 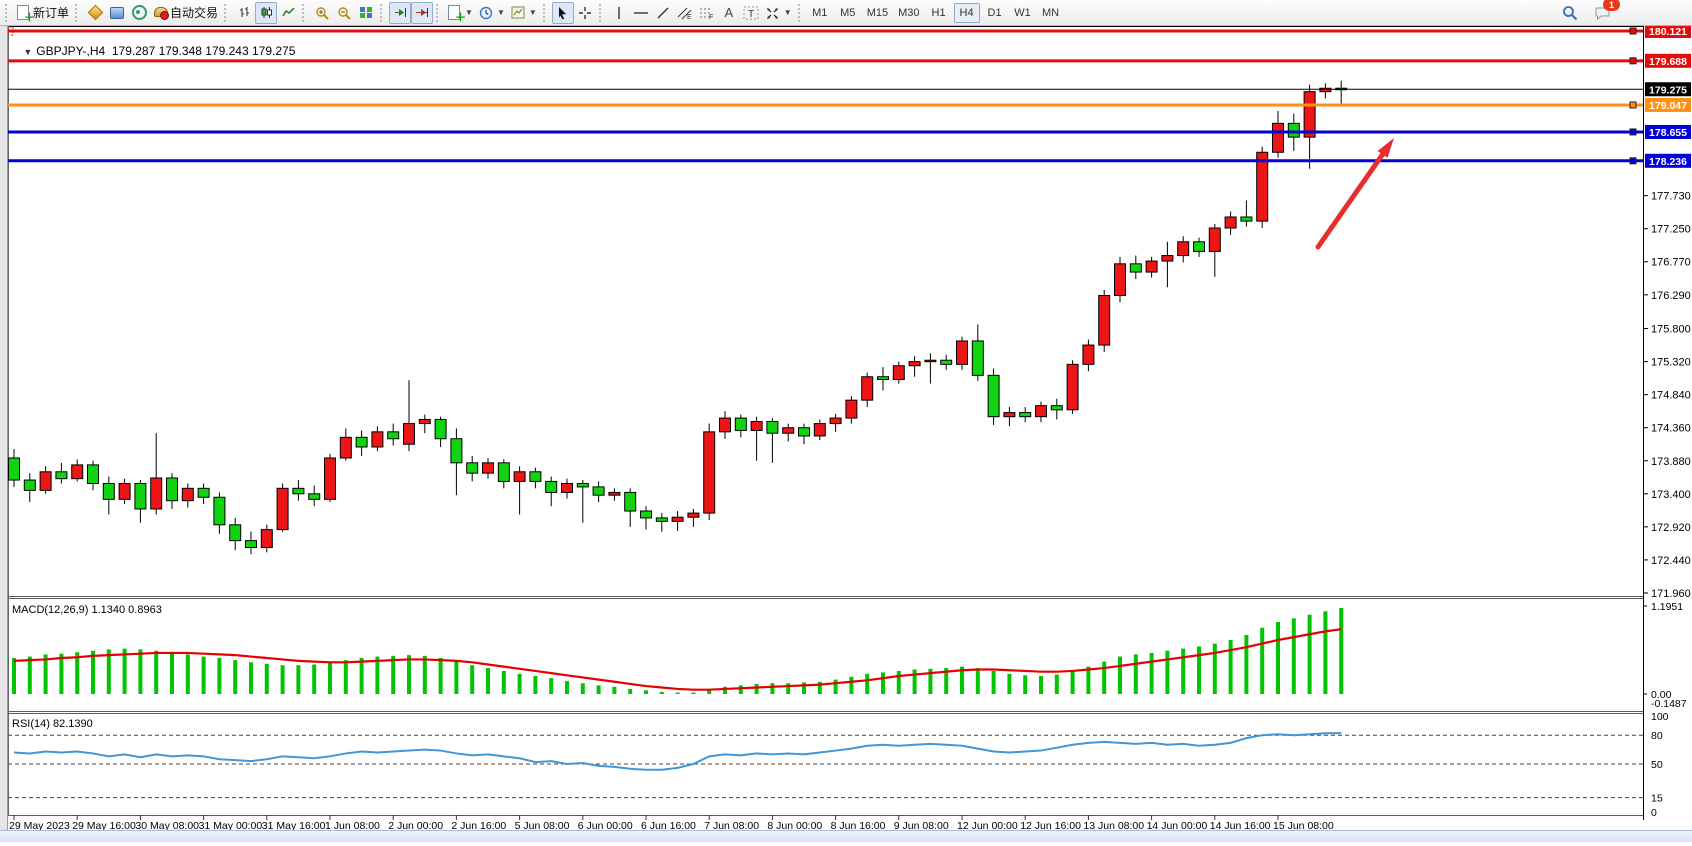 I want to click on vertical-line-button, so click(x=619, y=13).